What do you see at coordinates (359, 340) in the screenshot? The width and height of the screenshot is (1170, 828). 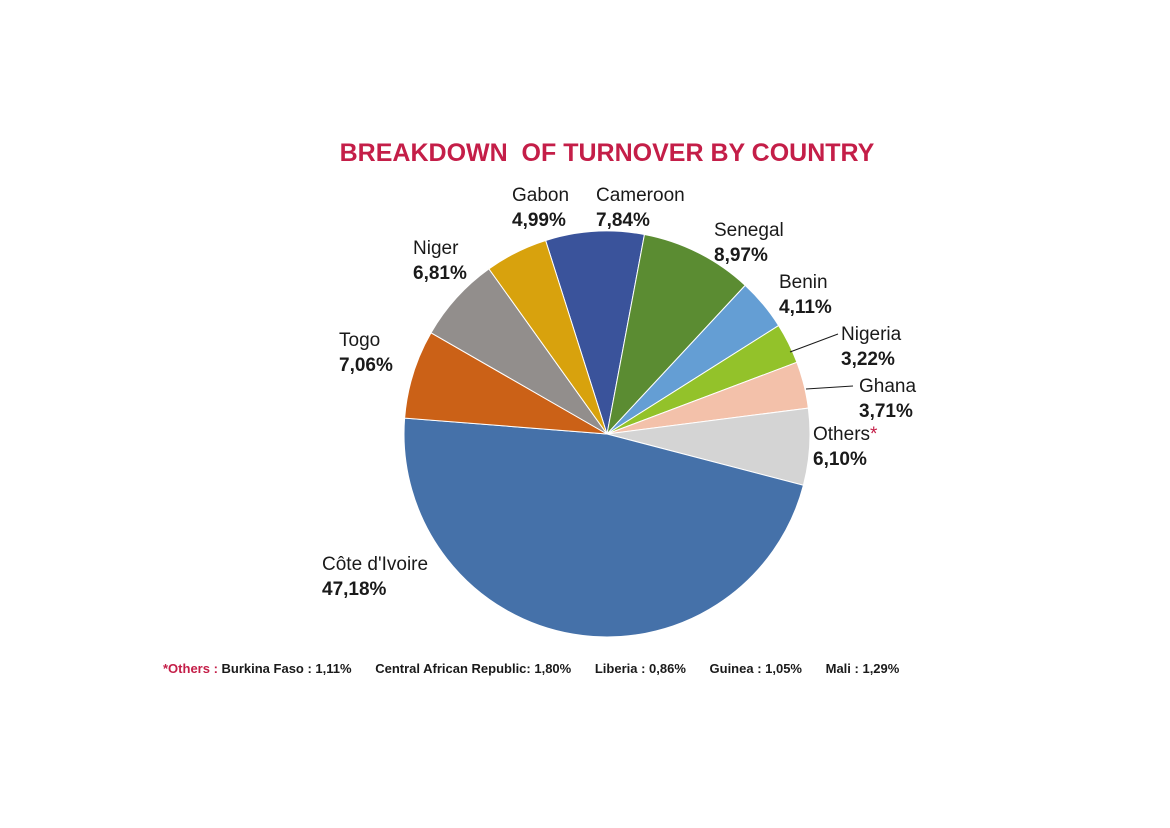 I see `slice-label: Togo` at bounding box center [359, 340].